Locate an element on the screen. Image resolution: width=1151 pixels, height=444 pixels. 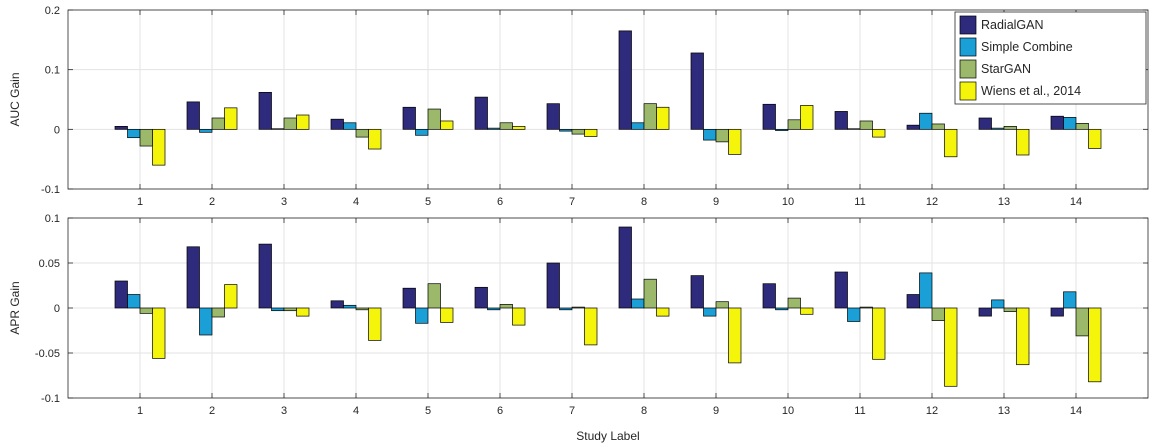
x-tick-label: 11 is located at coordinates (859, 202).